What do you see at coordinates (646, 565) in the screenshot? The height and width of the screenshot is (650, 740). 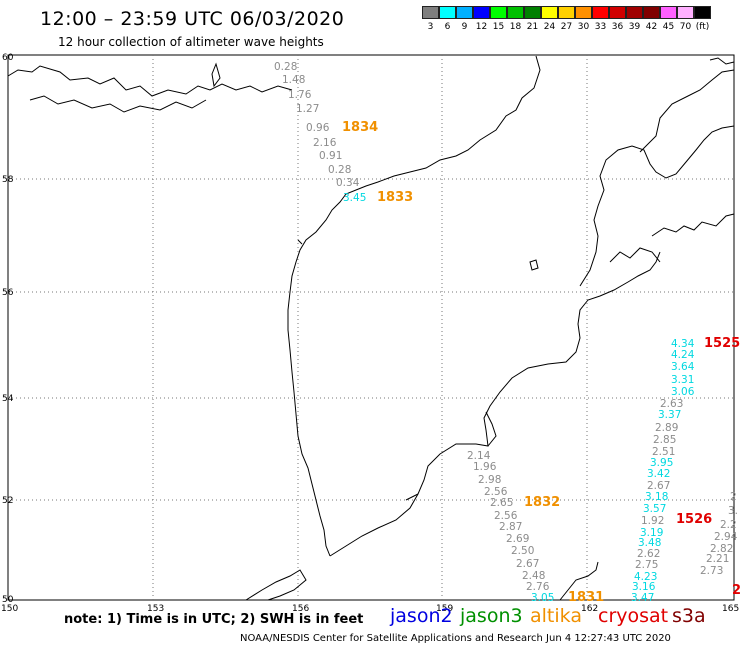 I see `wave-height-value: 2.75` at bounding box center [646, 565].